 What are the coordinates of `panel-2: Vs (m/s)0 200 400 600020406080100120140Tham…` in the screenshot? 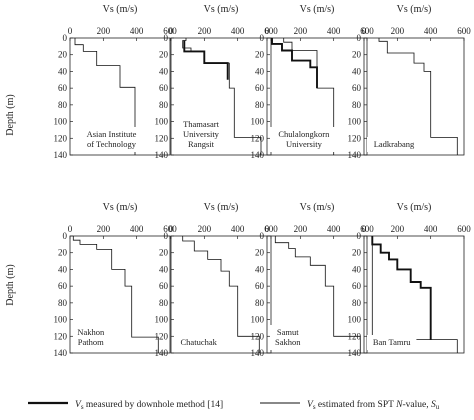 It's located at (217, 82).